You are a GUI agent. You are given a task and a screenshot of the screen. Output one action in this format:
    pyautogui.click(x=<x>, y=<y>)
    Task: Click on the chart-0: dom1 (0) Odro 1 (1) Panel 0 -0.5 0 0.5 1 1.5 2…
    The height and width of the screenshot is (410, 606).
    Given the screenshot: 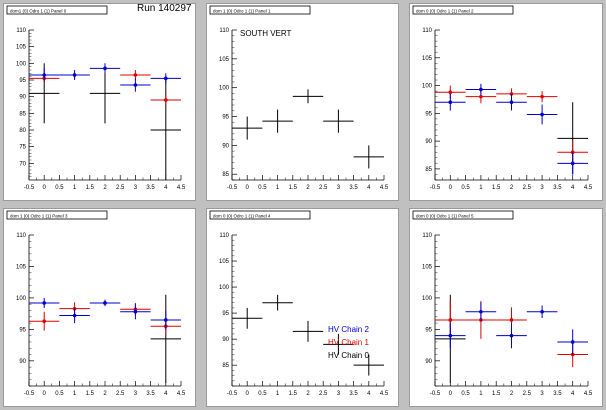 What is the action you would take?
    pyautogui.click(x=96, y=98)
    